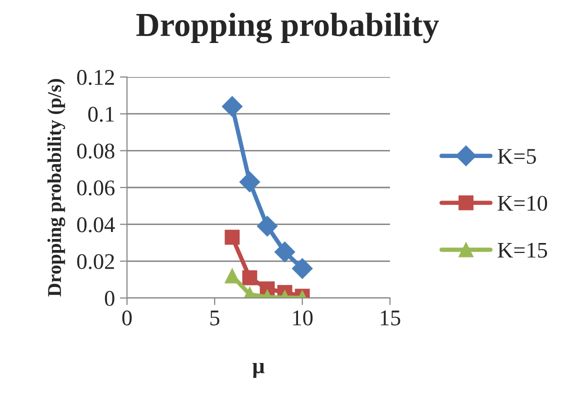  I want to click on y-axis-title: Dropping probability (p/s), so click(56, 187).